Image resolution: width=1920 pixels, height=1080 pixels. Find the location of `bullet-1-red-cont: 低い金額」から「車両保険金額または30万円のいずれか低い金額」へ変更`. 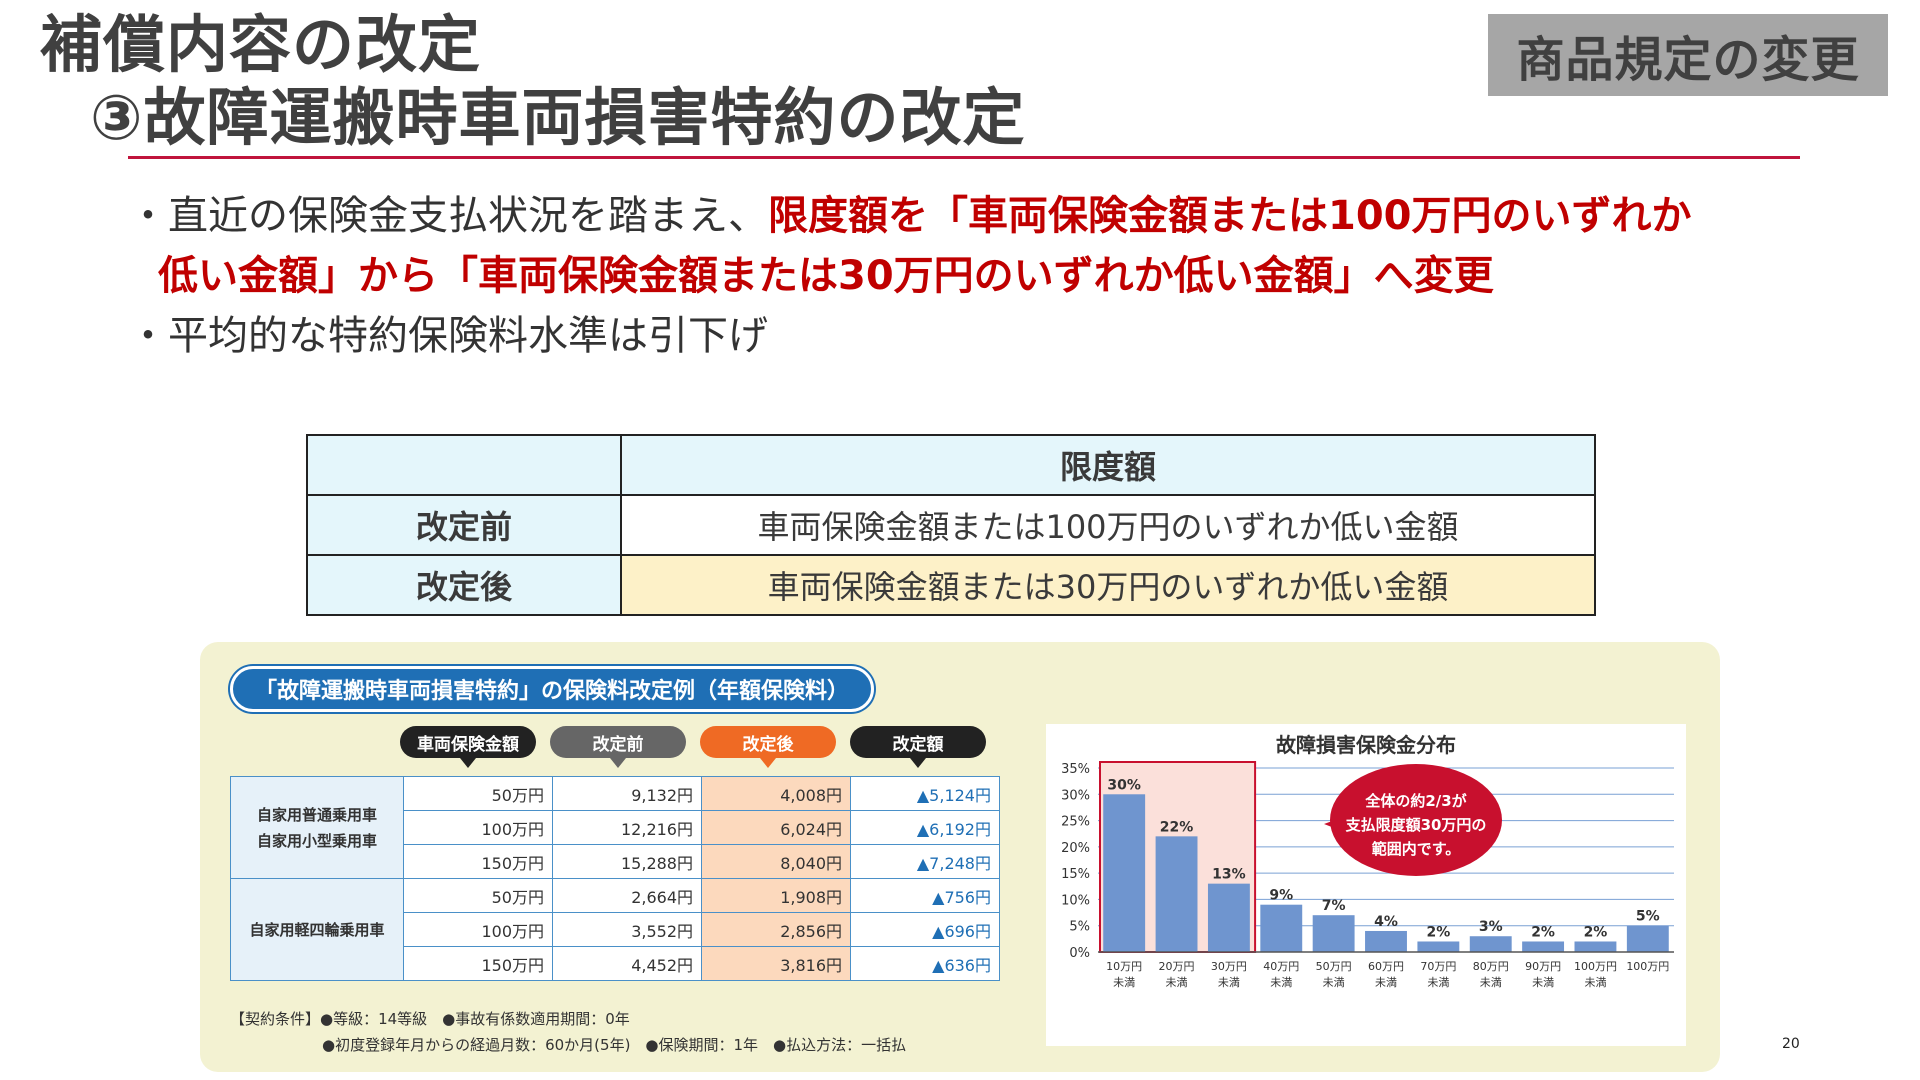

bullet-1-red-cont: 低い金額」から「車両保険金額または30万円のいずれか低い金額」へ変更 is located at coordinates (826, 276).